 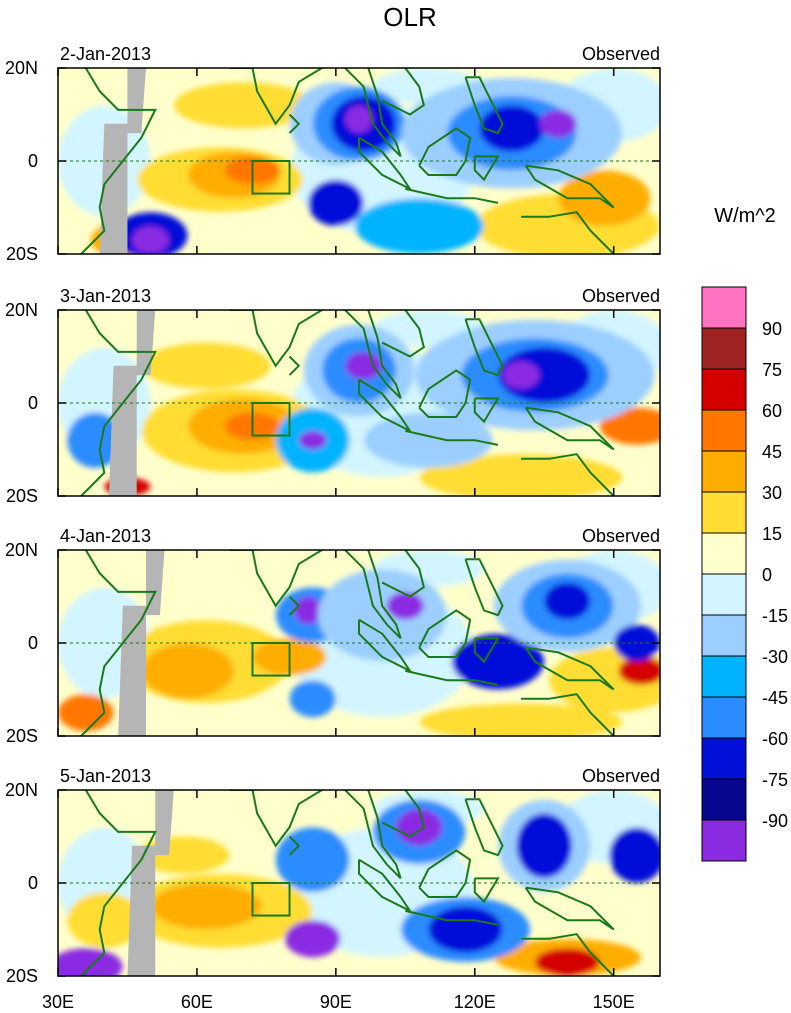 What do you see at coordinates (105, 776) in the screenshot?
I see `panel-date-label: 5-Jan-2013` at bounding box center [105, 776].